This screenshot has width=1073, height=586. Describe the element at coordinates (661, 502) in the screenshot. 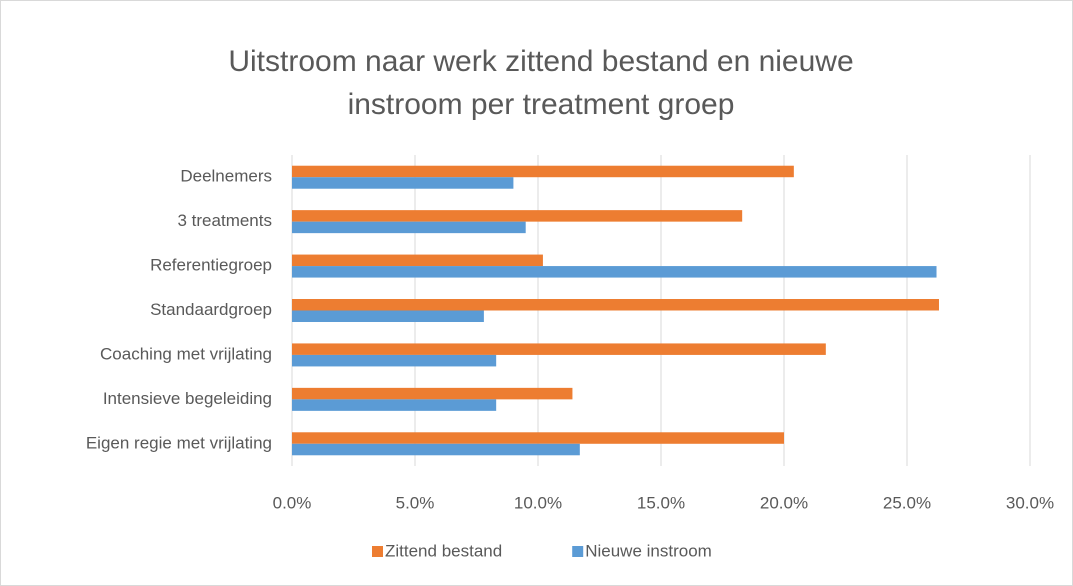

I see `x-tick-label: 15.0%` at that location.